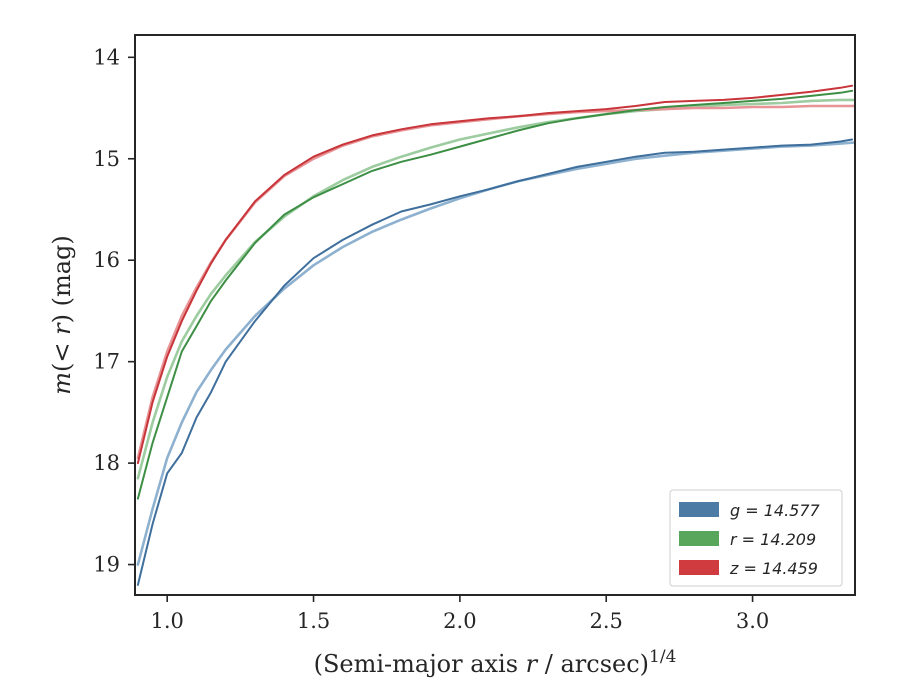  What do you see at coordinates (106, 260) in the screenshot?
I see `y-tick-label: 16` at bounding box center [106, 260].